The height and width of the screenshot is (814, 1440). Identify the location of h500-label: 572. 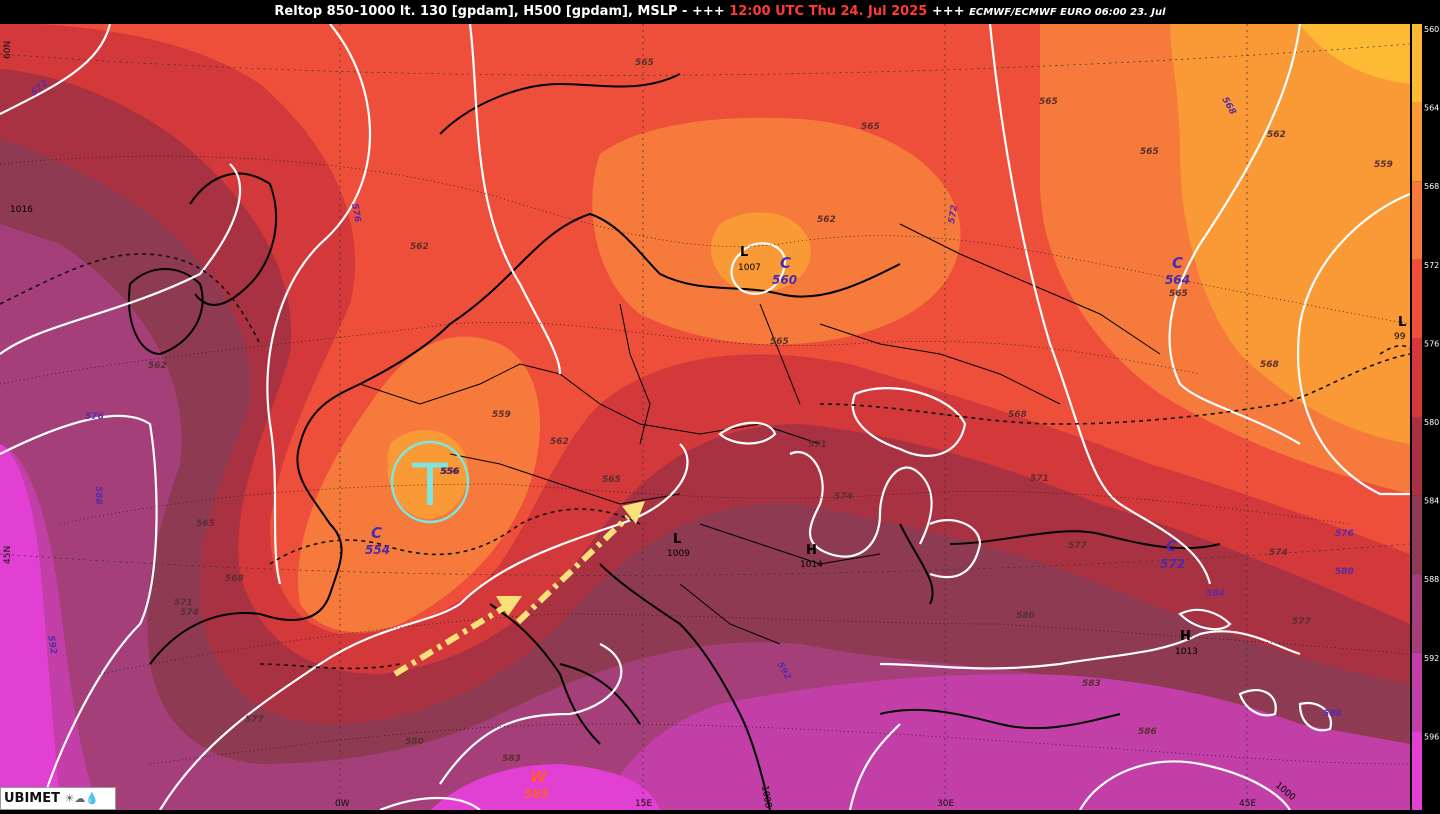
(953, 214).